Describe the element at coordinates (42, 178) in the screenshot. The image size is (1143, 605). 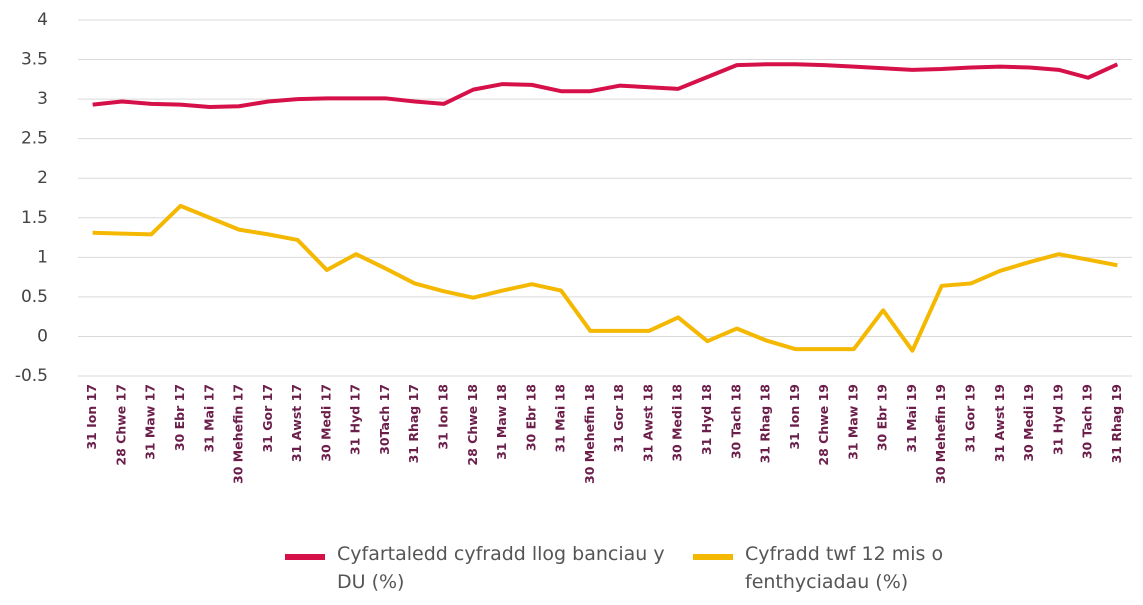
I see `y-tick-label: 2` at that location.